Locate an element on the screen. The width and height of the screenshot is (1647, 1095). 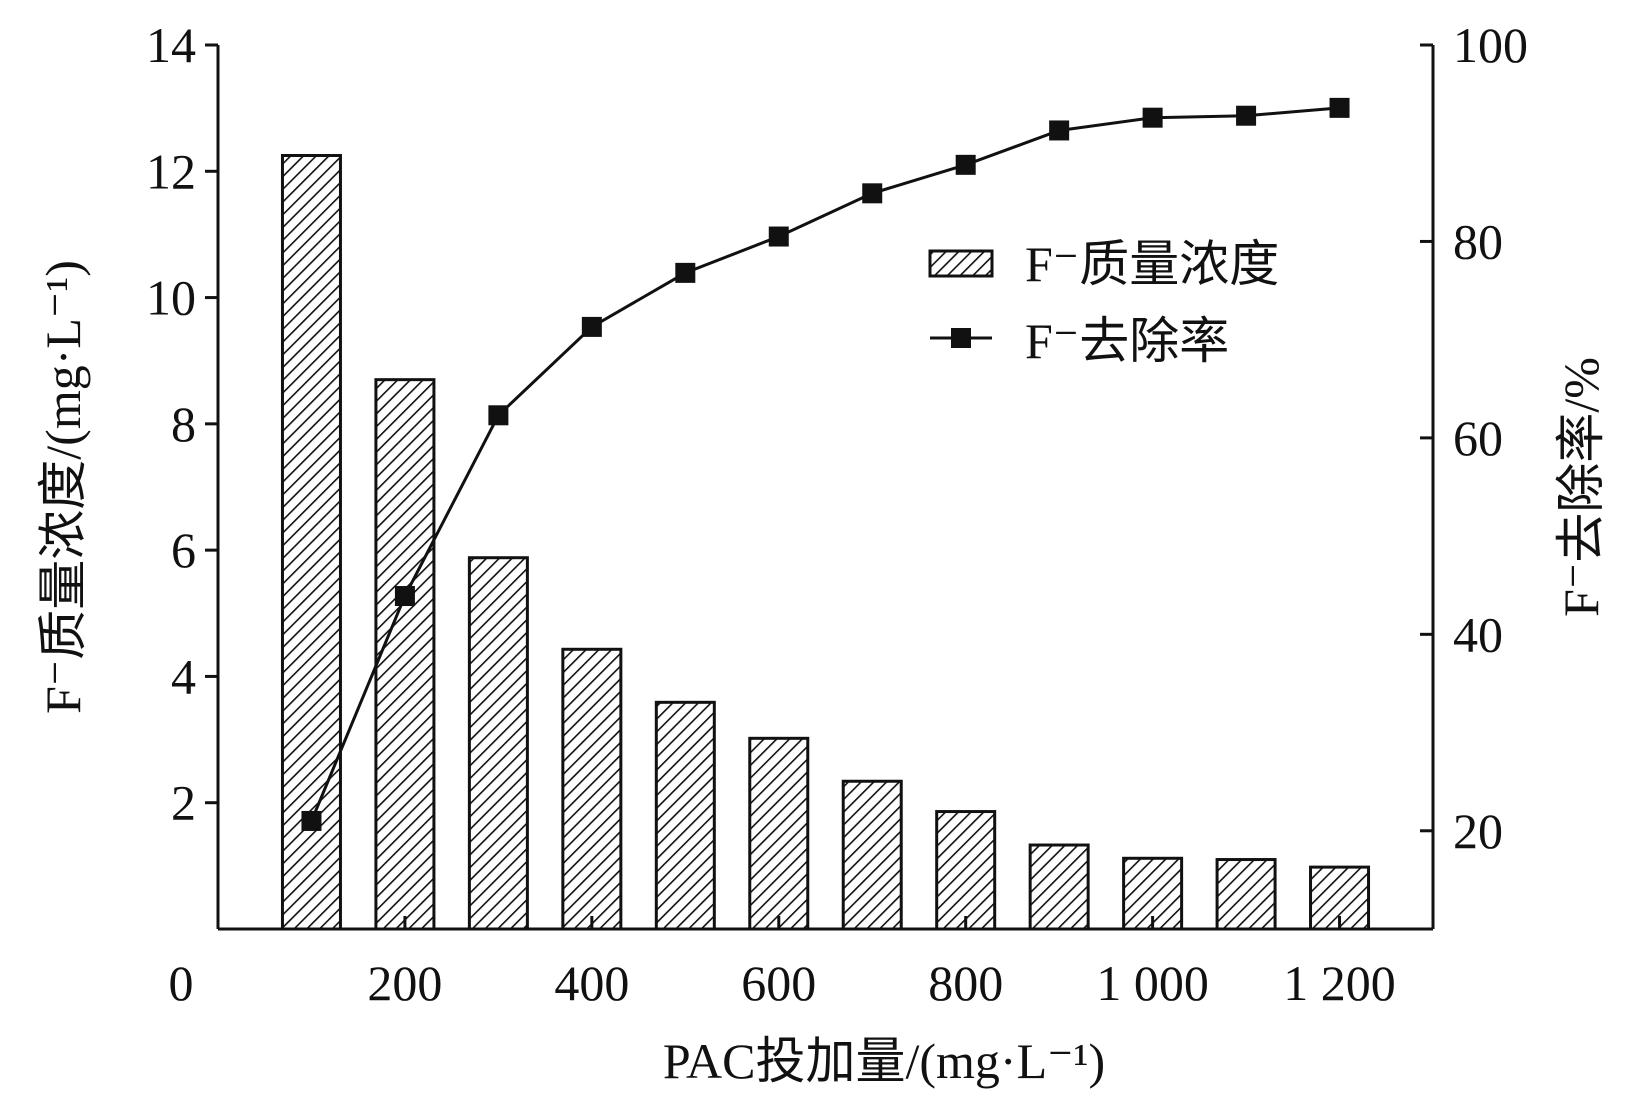
x-tick-label: 200 is located at coordinates (404, 983).